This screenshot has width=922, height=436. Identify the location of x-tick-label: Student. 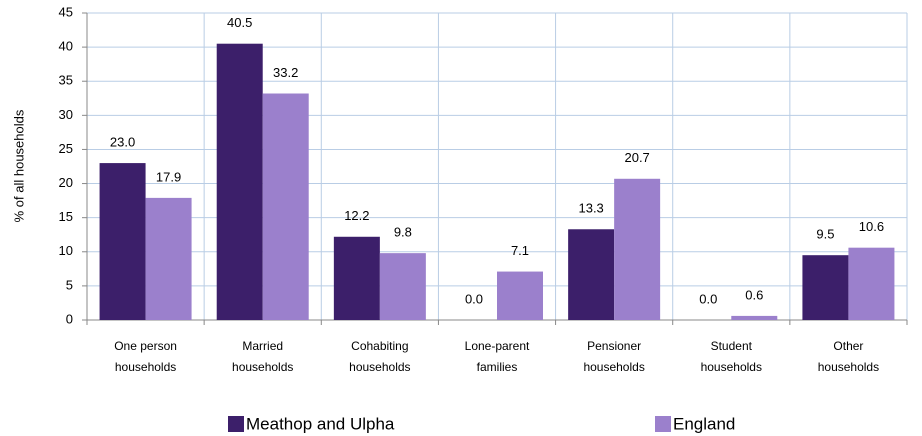
(732, 346).